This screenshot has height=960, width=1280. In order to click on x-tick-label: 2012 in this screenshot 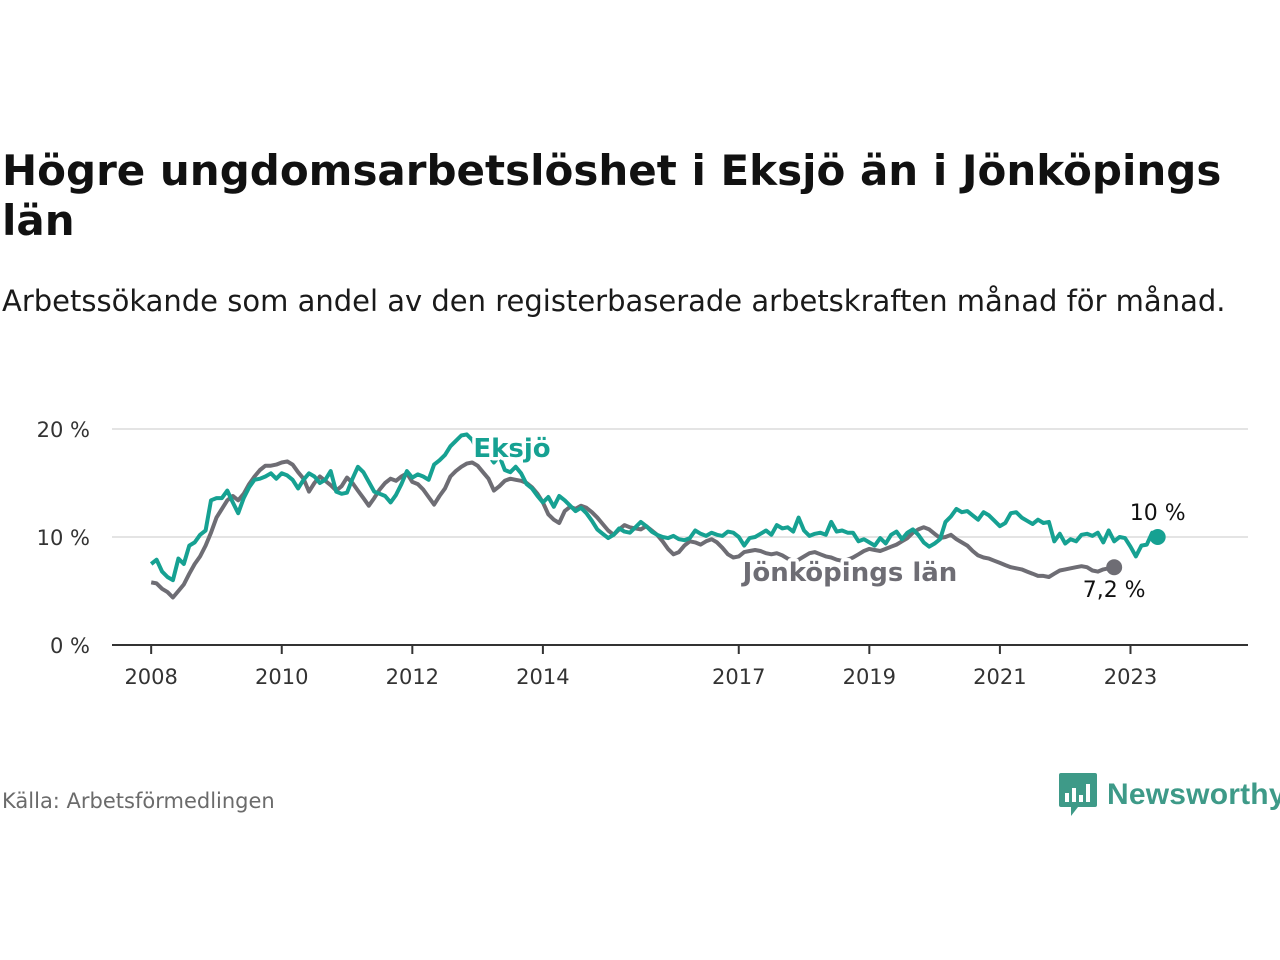, I will do `click(412, 677)`.